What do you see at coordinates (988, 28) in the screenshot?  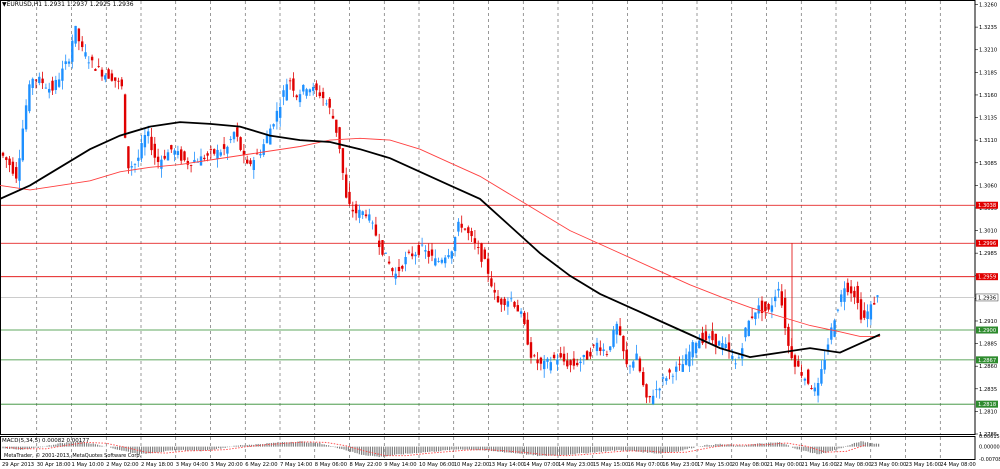 I see `price-tick-label: 1.3235` at bounding box center [988, 28].